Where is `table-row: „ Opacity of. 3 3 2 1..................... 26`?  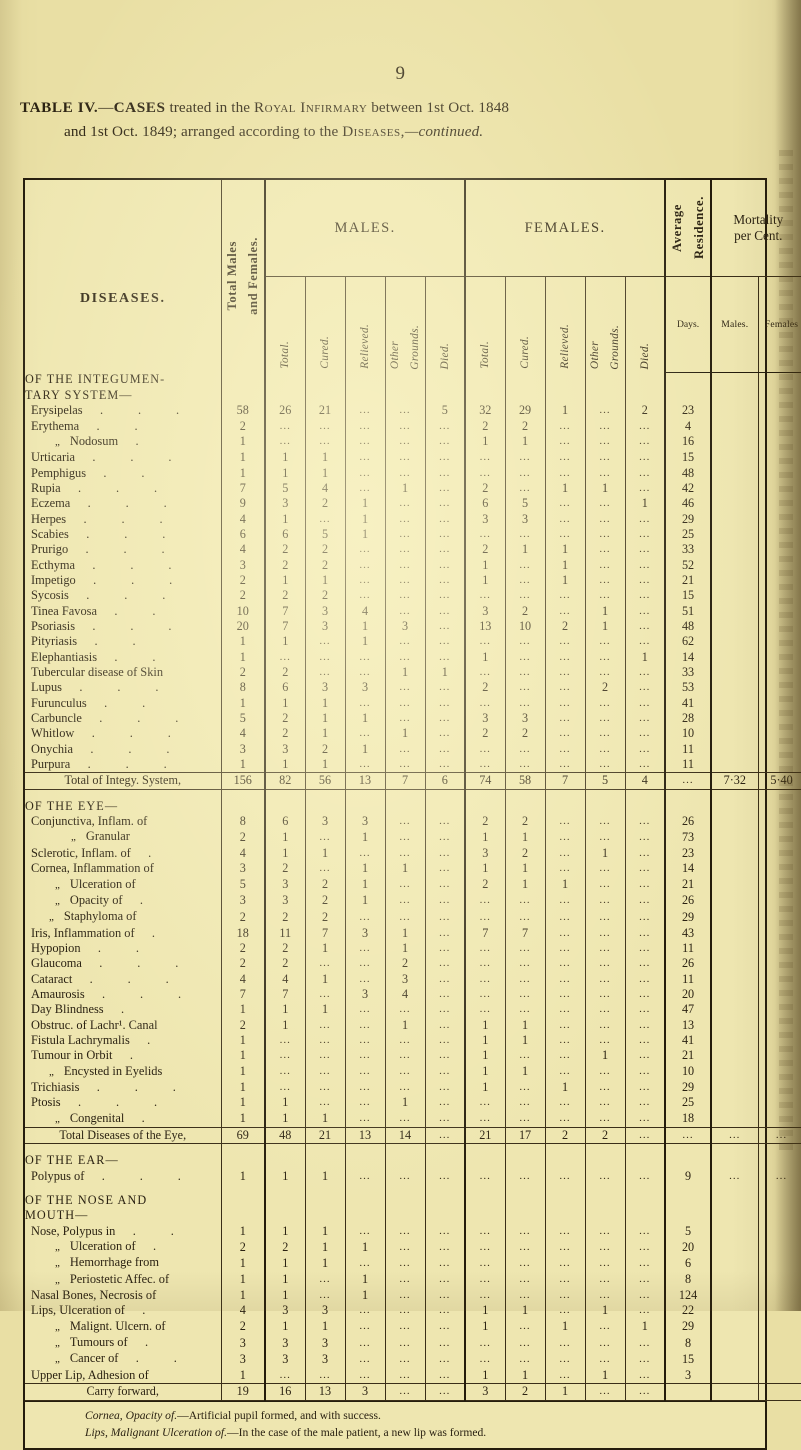 table-row: „ Opacity of. 3 3 2 1..................... 26 is located at coordinates (413, 901).